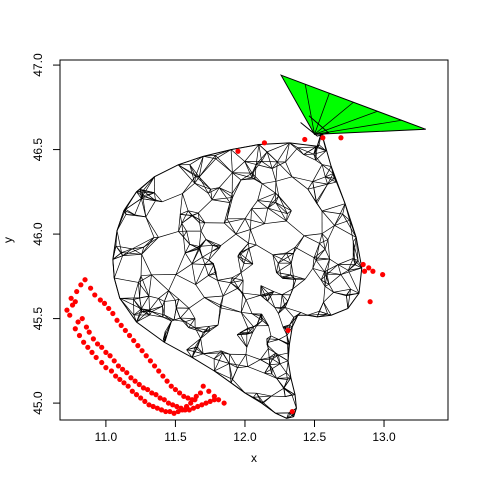 The width and height of the screenshot is (480, 480). Describe the element at coordinates (315, 437) in the screenshot. I see `x-tick-label: 12.5` at that location.